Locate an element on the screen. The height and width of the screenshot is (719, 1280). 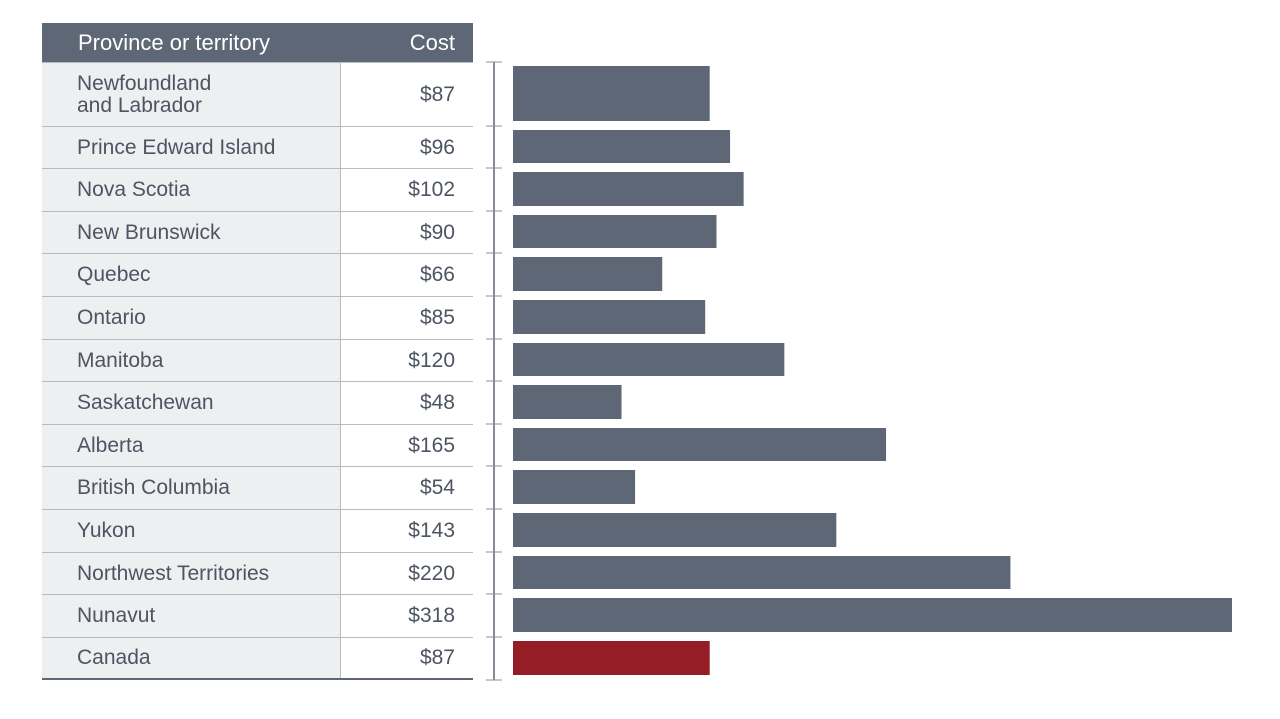
table-header: Province or territory Cost is located at coordinates (257, 42).